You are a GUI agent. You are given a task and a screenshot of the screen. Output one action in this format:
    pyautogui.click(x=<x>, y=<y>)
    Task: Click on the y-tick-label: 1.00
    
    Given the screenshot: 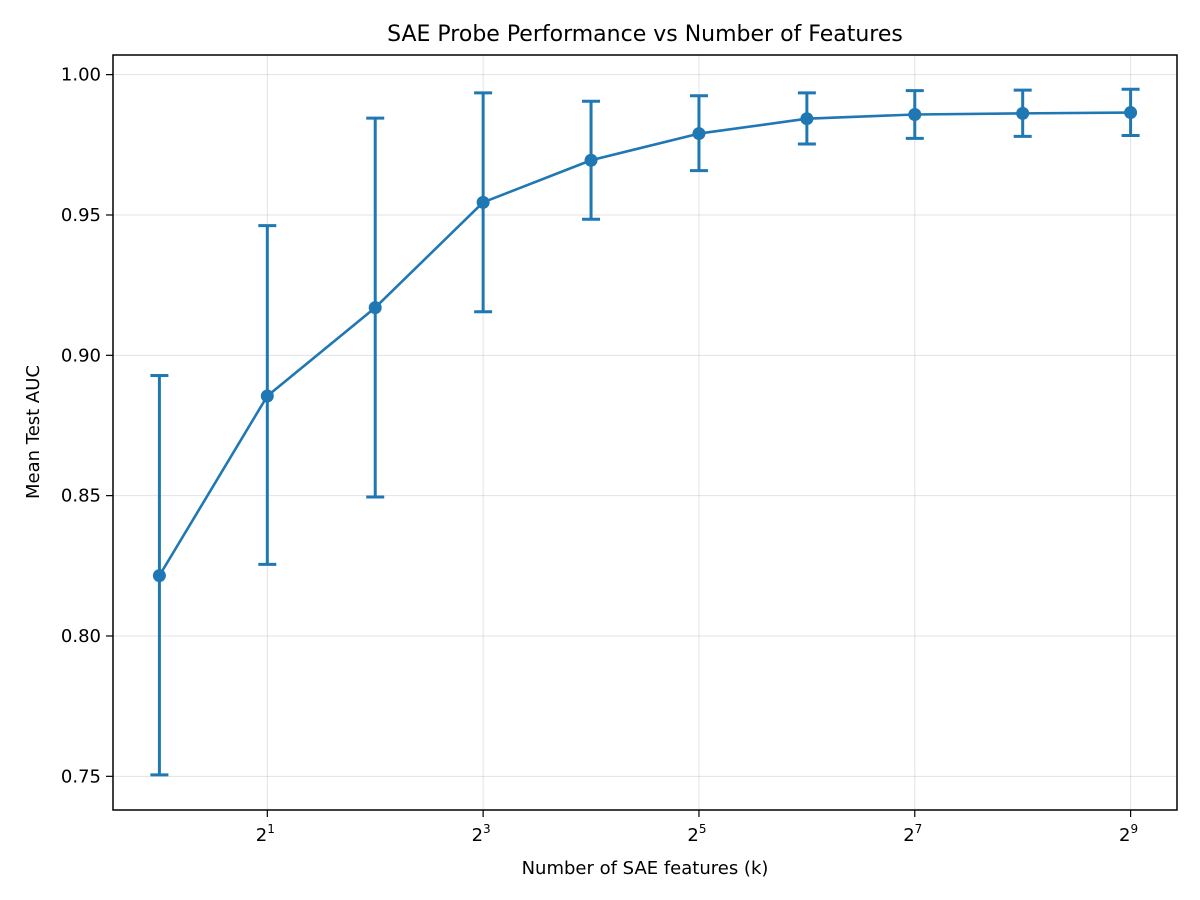 What is the action you would take?
    pyautogui.click(x=81, y=75)
    